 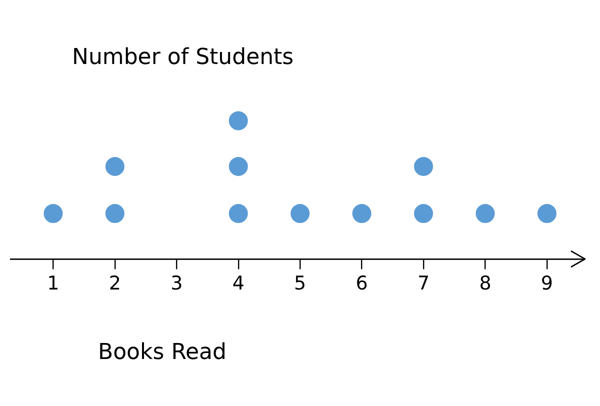 What do you see at coordinates (176, 283) in the screenshot?
I see `x-tick-label: 3` at bounding box center [176, 283].